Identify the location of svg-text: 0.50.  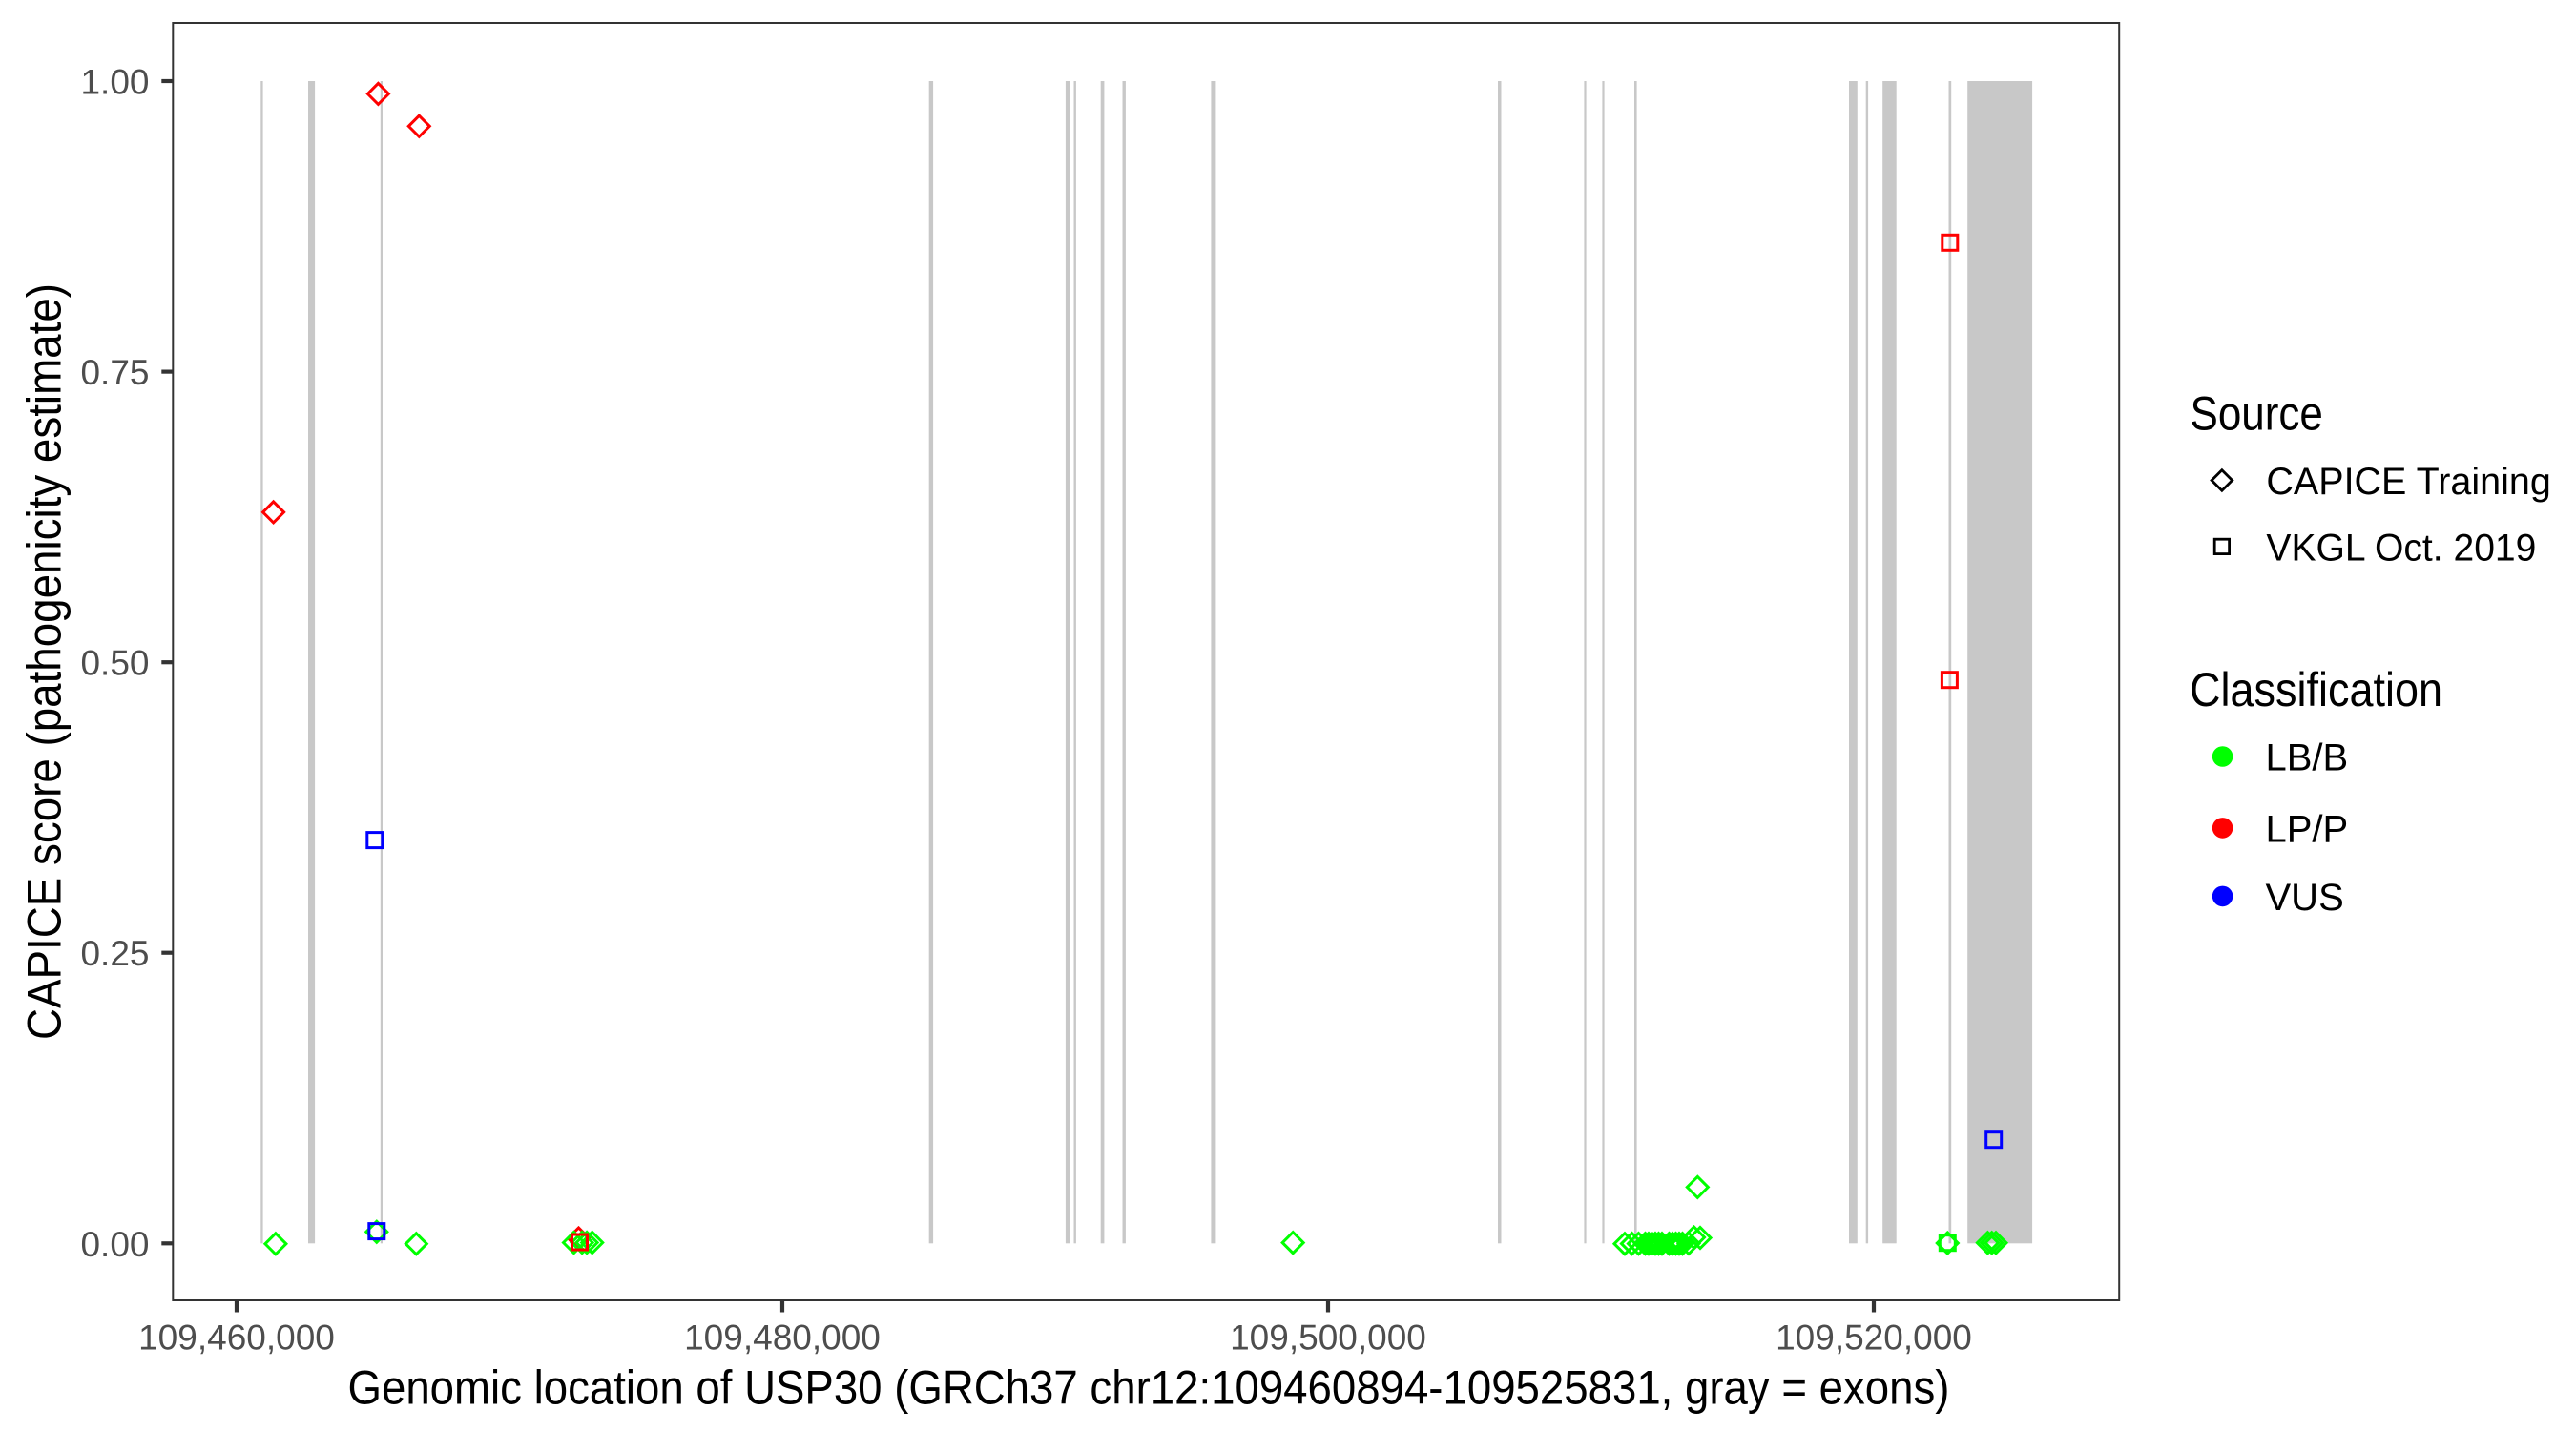
(114, 663).